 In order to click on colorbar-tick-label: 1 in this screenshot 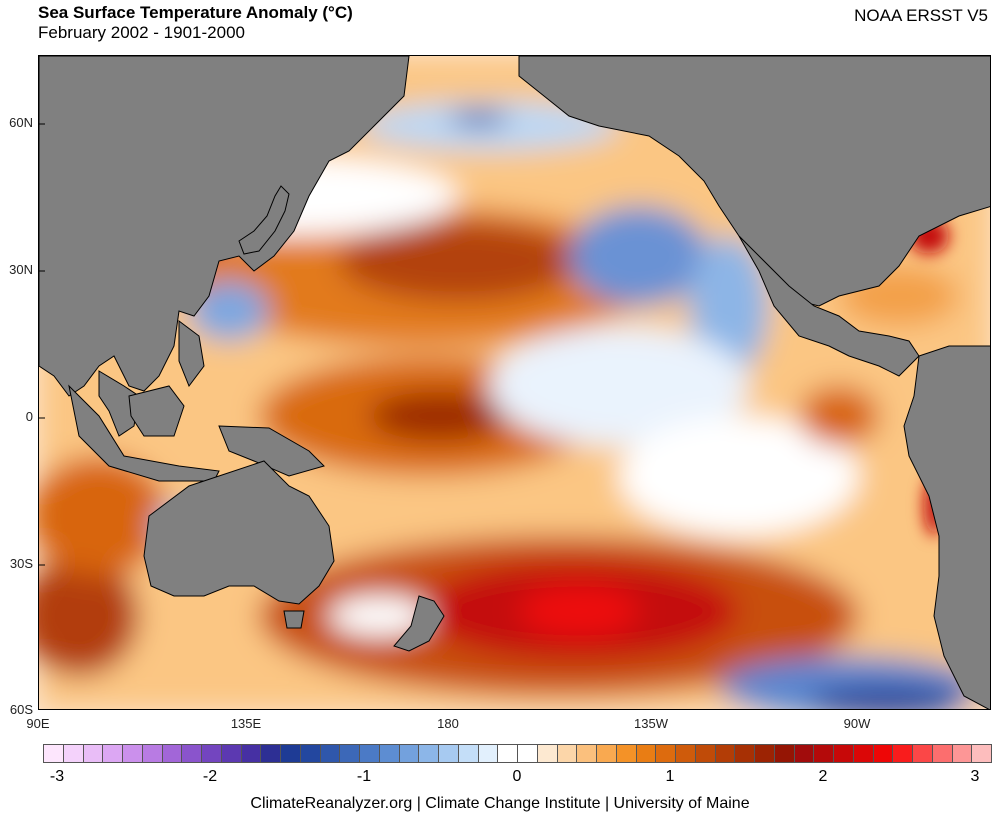, I will do `click(670, 776)`.